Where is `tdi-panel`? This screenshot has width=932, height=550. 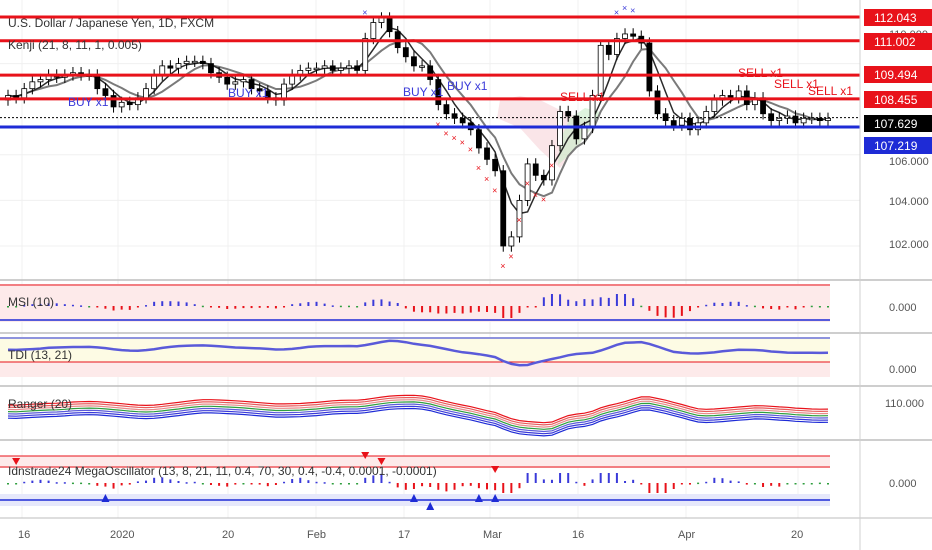 tdi-panel is located at coordinates (415, 357).